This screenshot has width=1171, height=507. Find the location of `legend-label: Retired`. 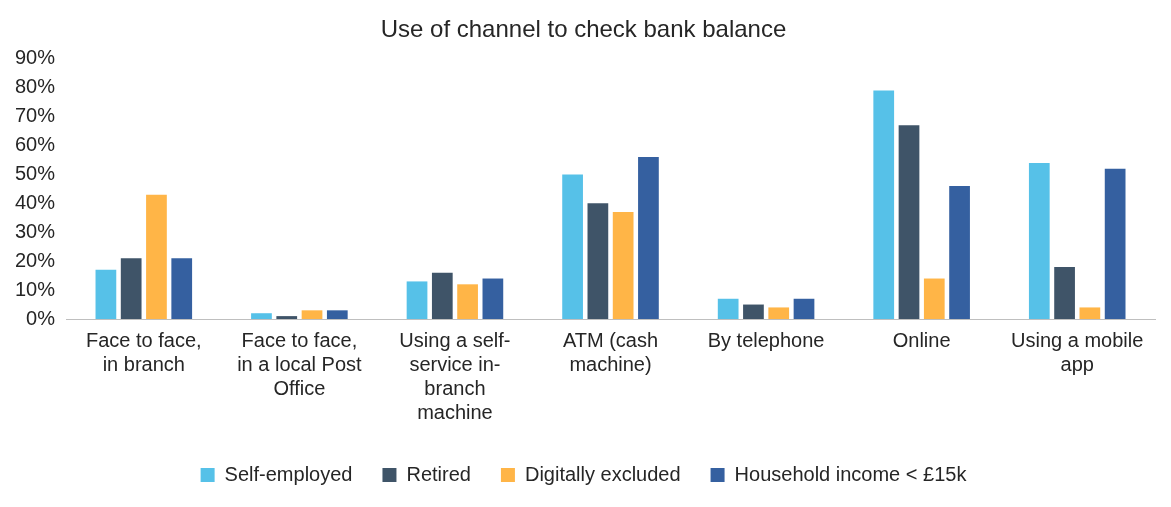

legend-label: Retired is located at coordinates (438, 473).